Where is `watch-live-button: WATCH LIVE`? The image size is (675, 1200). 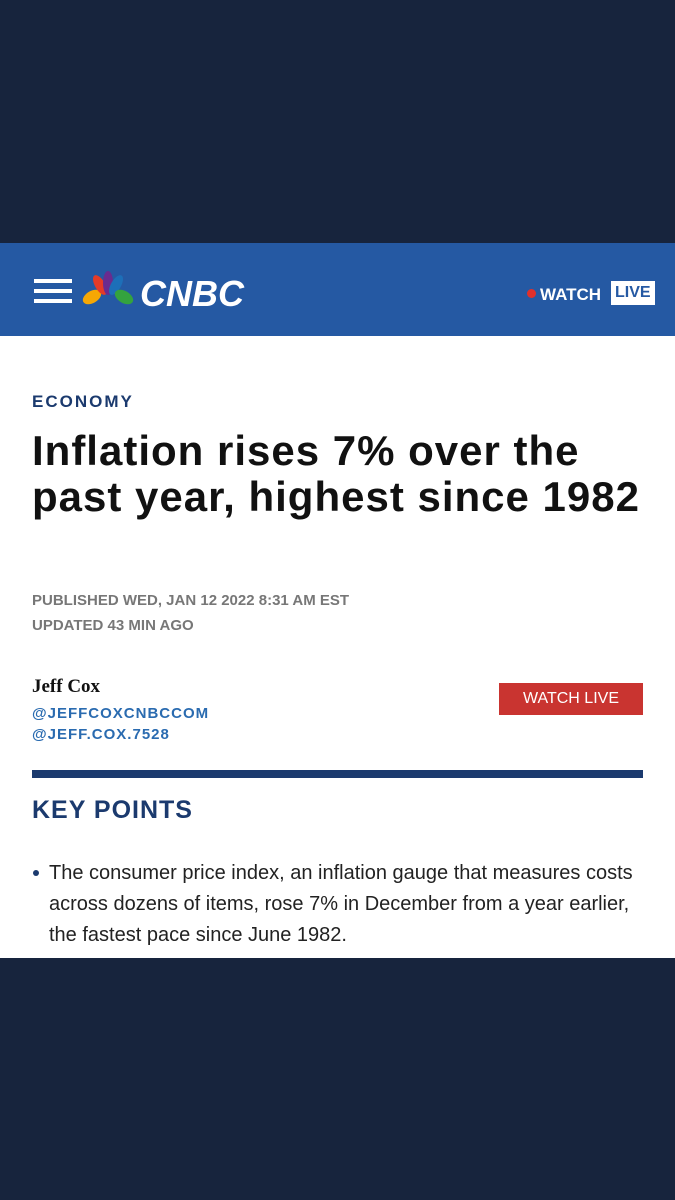
watch-live-button: WATCH LIVE is located at coordinates (571, 699).